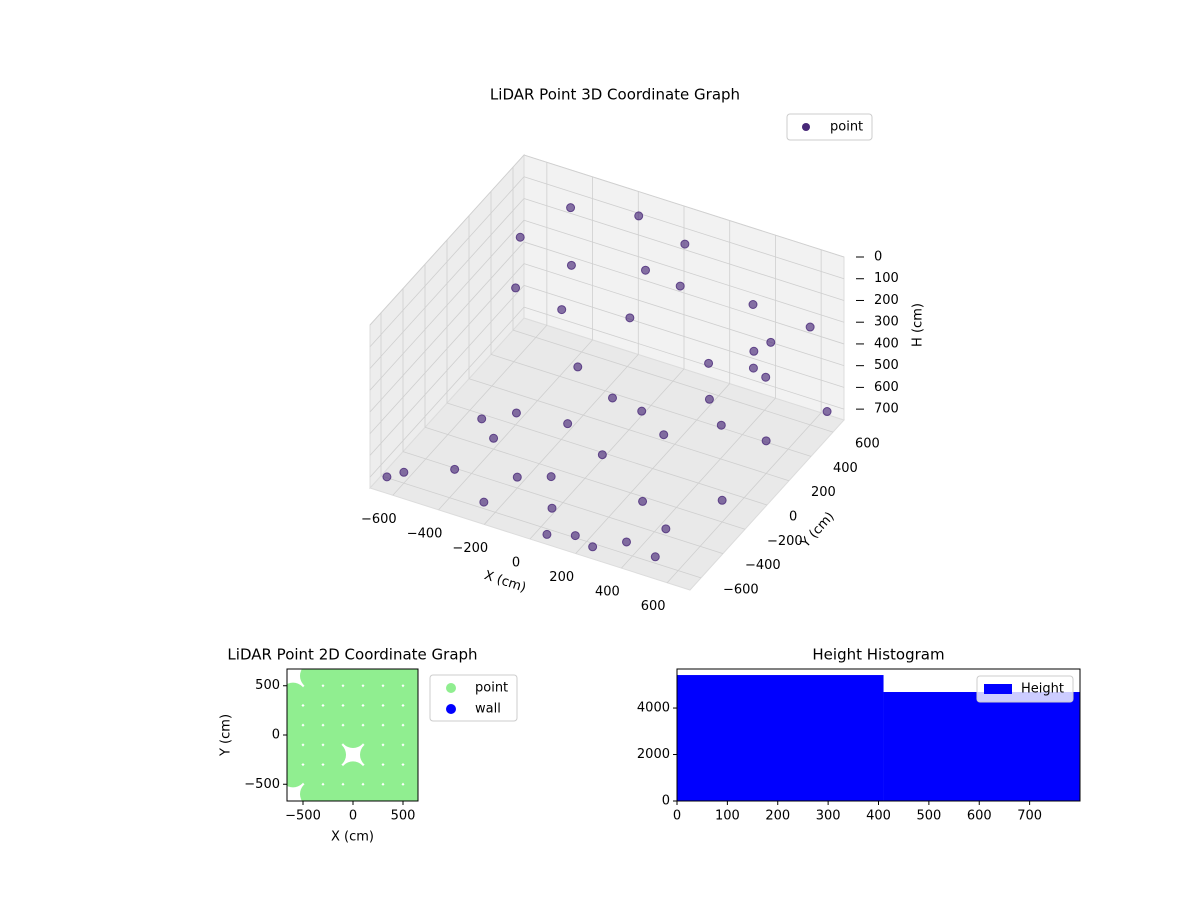  I want to click on chart-title: LiDAR Point 2D Coordinate Graph, so click(352, 655).